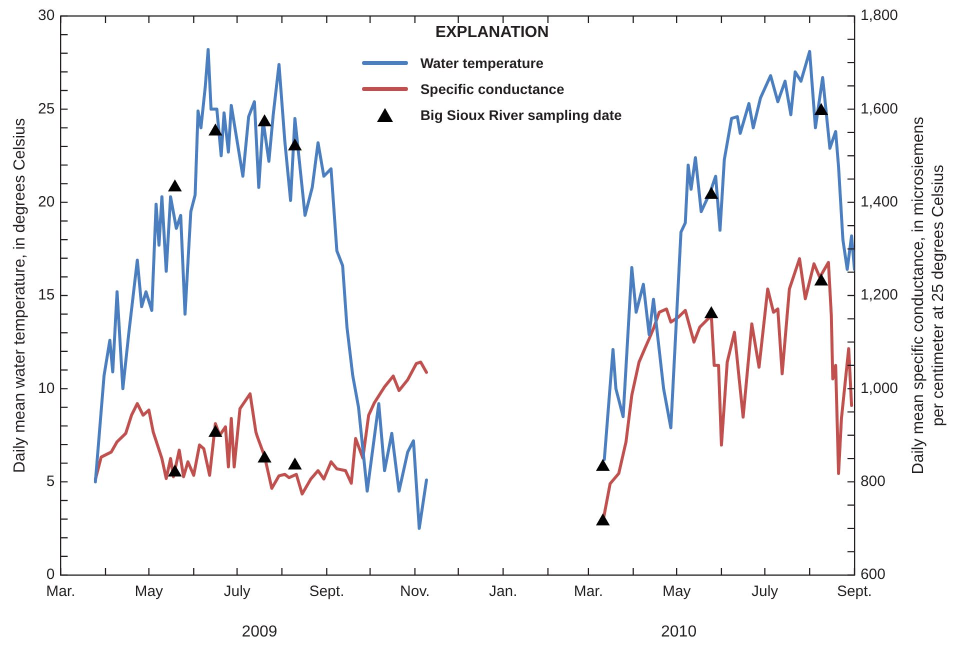 The height and width of the screenshot is (647, 970). Describe the element at coordinates (50, 575) in the screenshot. I see `y-tick-label: 0` at that location.